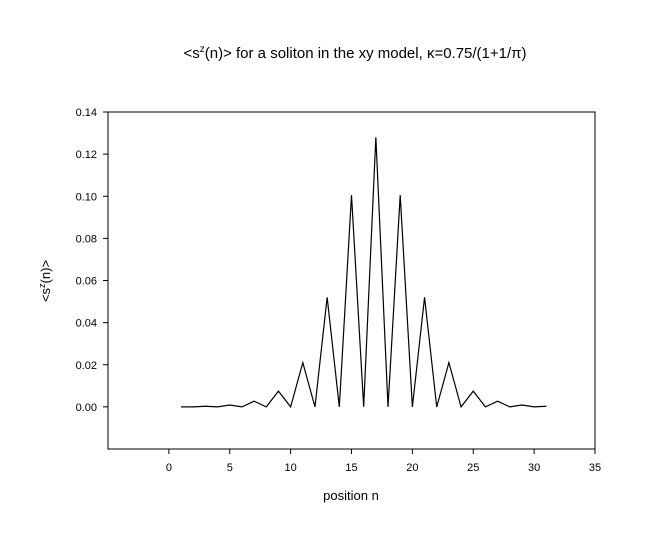 The height and width of the screenshot is (545, 654). What do you see at coordinates (92, 260) in the screenshot?
I see `y-axis-ticks: 0.00 0.02 0.04 0.06 0.08 0.10 0.12 0.14` at bounding box center [92, 260].